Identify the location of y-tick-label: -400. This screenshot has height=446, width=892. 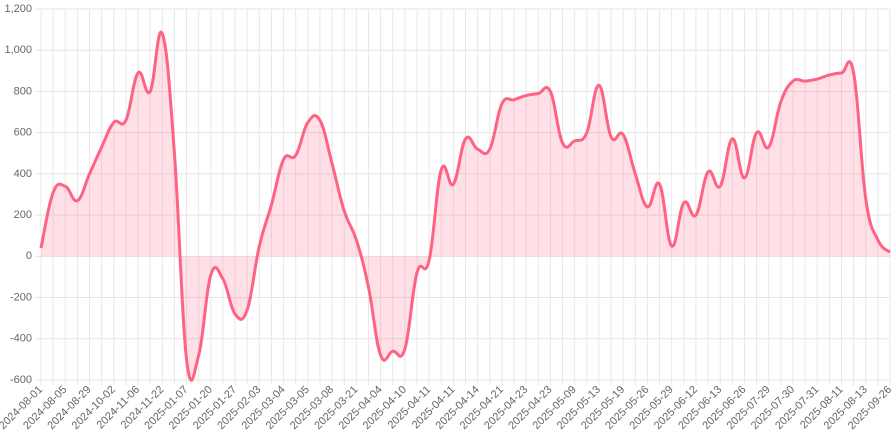
(21, 339).